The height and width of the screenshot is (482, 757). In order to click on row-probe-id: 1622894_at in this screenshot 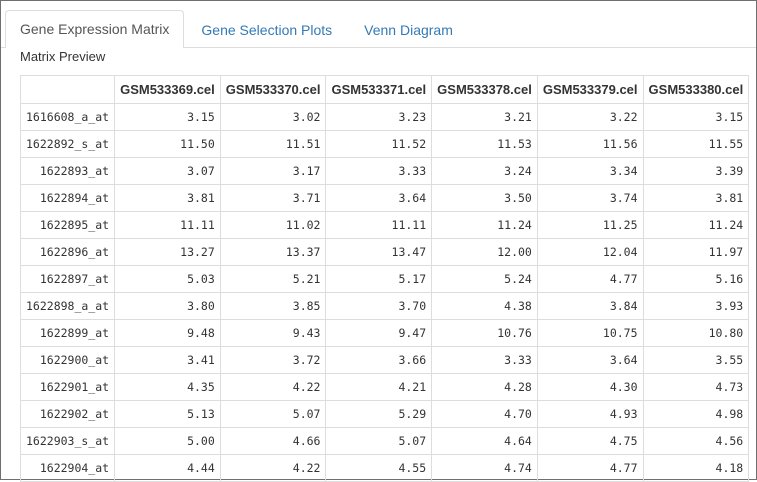, I will do `click(67, 198)`.